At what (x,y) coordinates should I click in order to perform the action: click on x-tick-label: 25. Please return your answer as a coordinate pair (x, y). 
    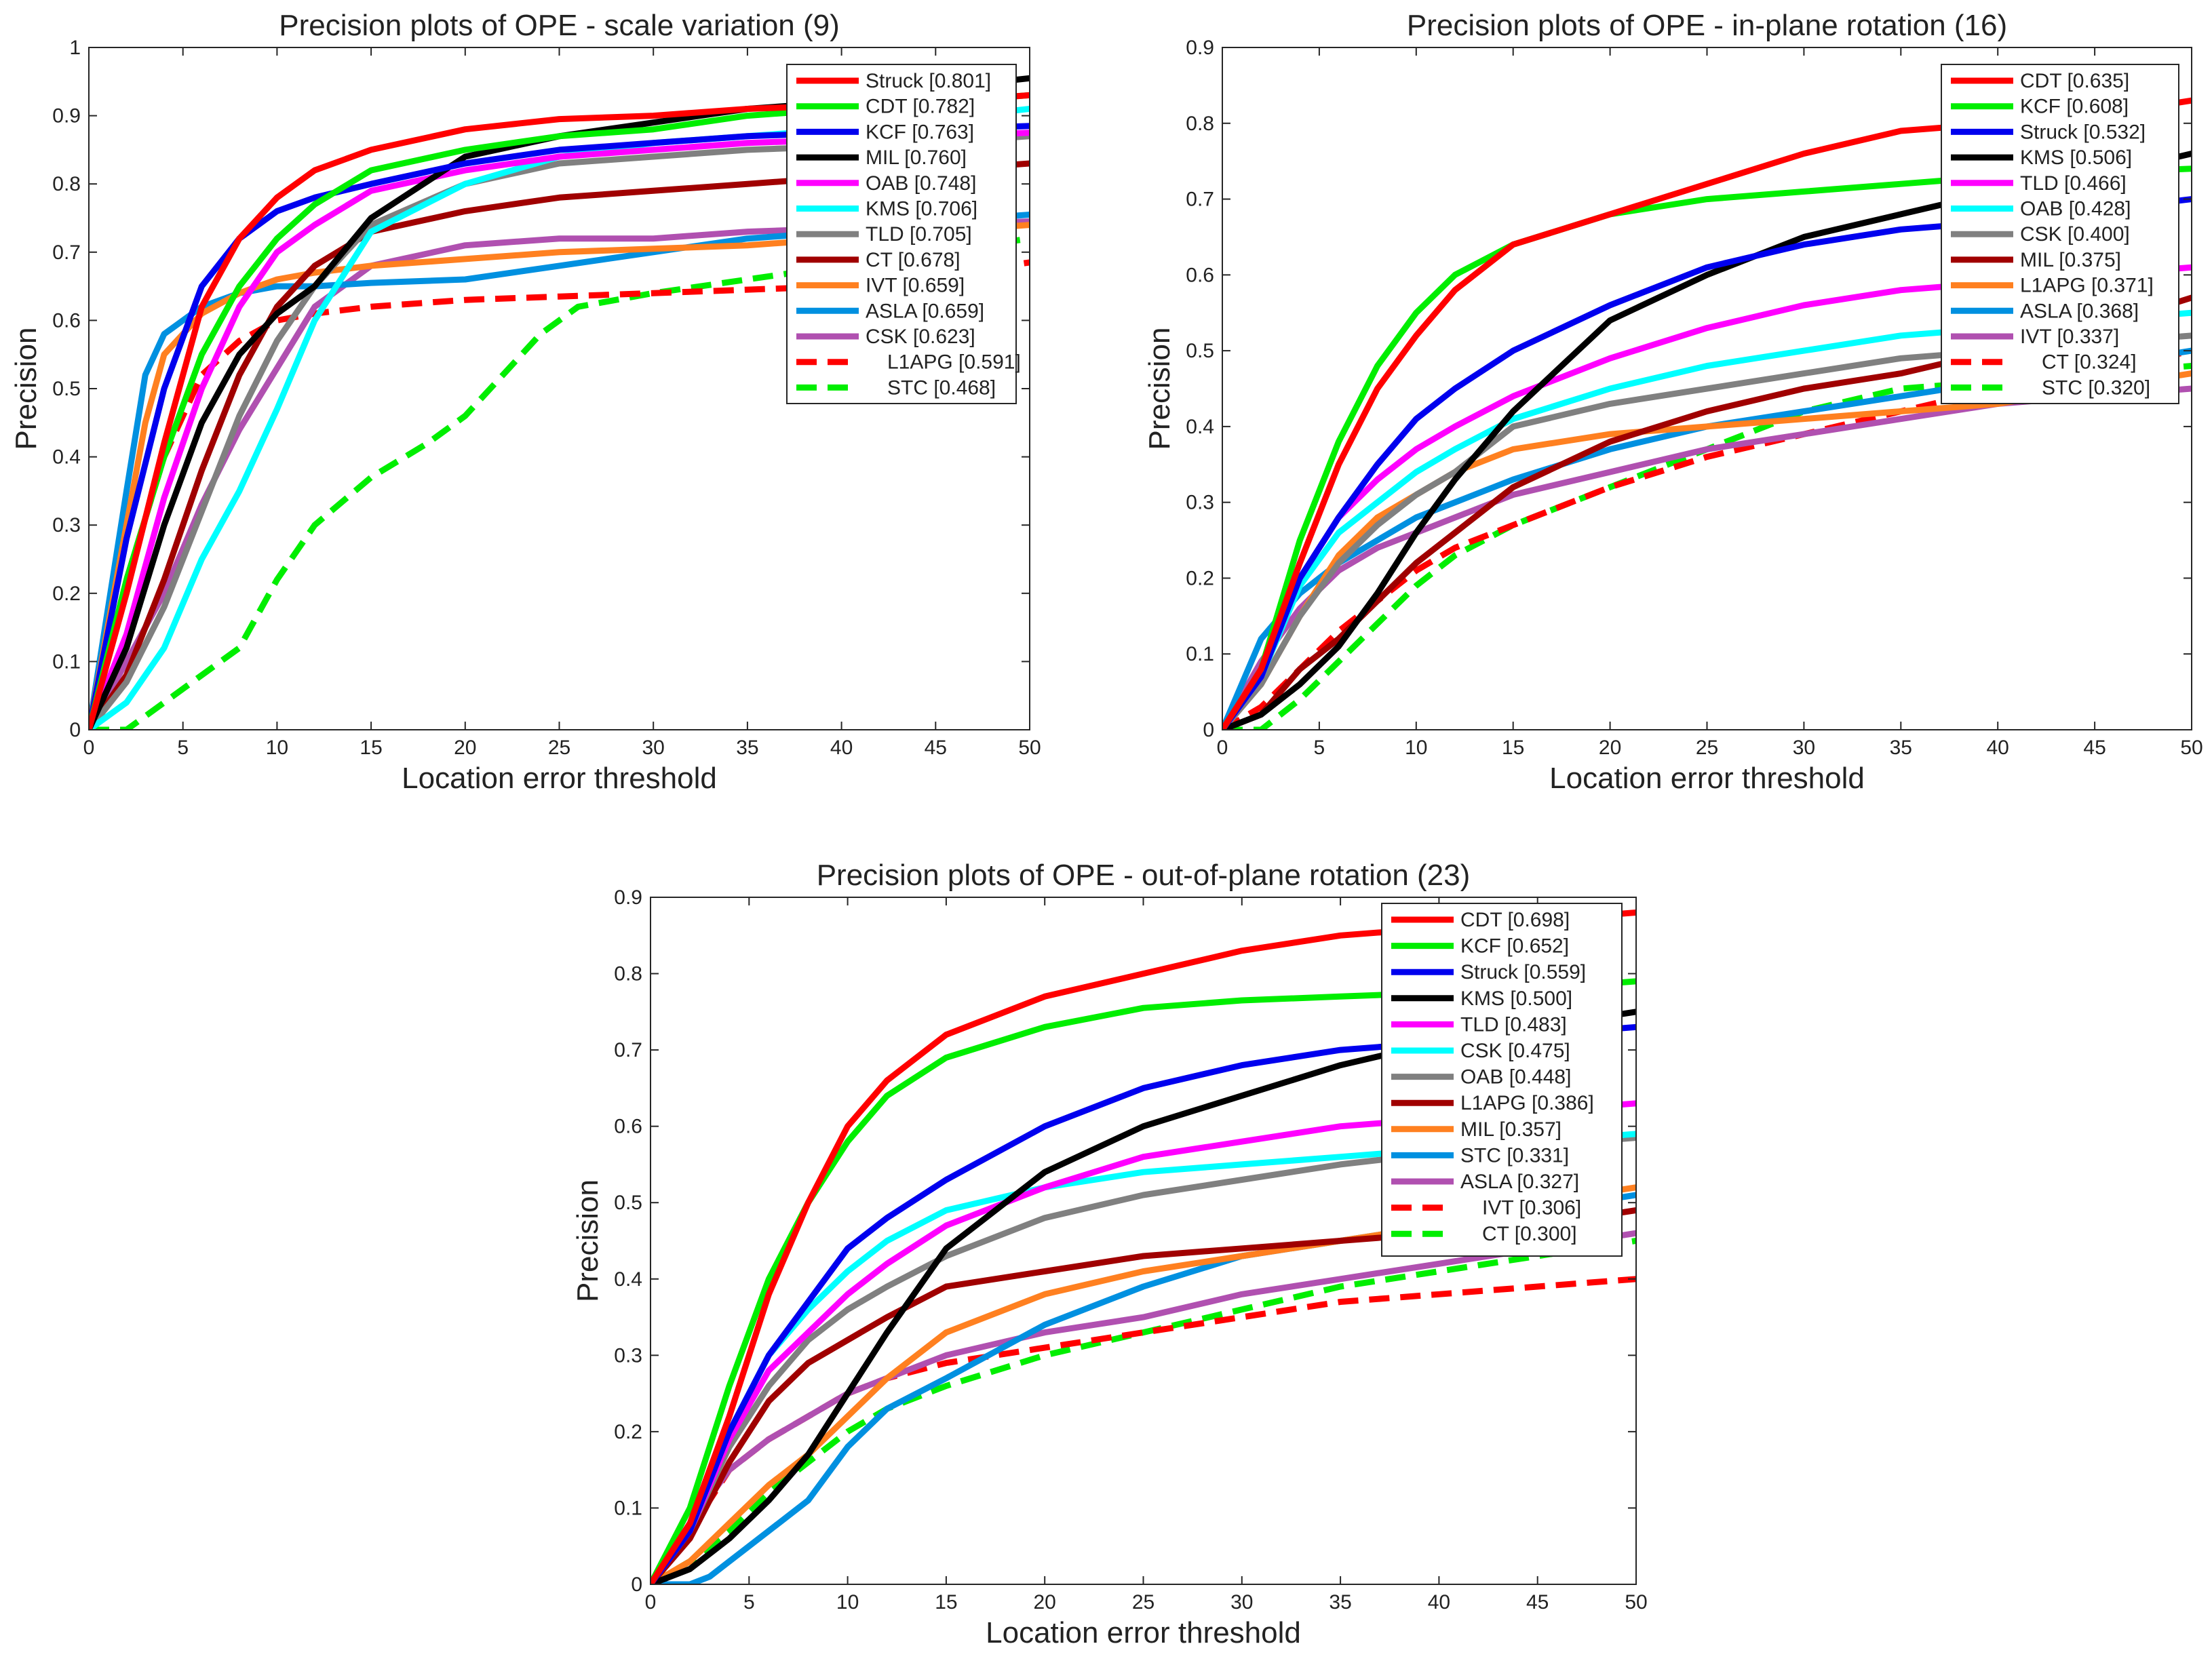
    Looking at the image, I should click on (1707, 748).